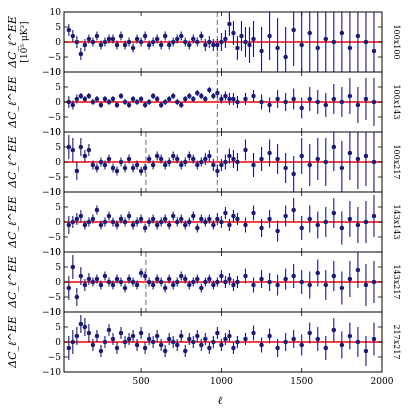  I want to click on panel-label: 143x143, so click(396, 221).